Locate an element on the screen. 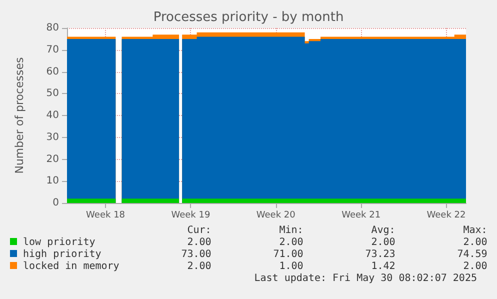 The width and height of the screenshot is (497, 299). legend-label: low priority is located at coordinates (59, 243).